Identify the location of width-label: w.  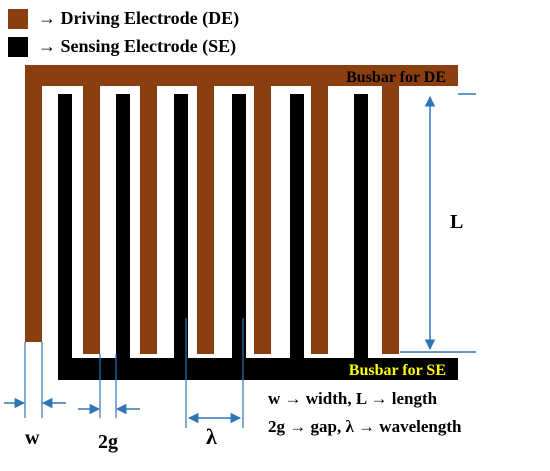
(32, 438).